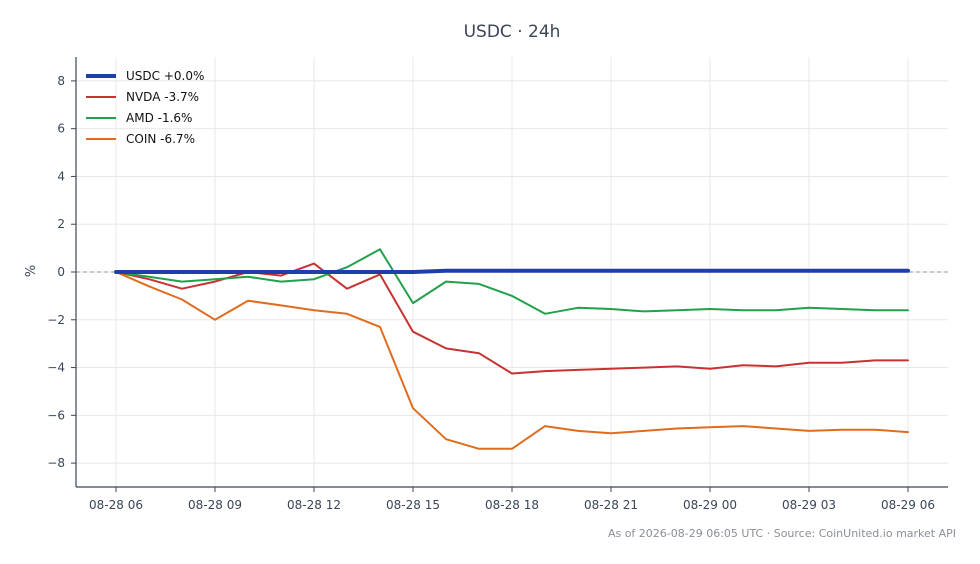 This screenshot has height=564, width=980. Describe the element at coordinates (512, 281) in the screenshot. I see `series-line-amd` at that location.